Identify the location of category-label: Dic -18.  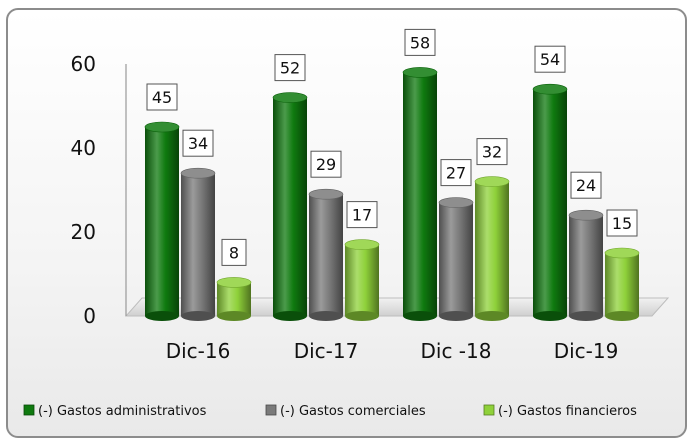
(456, 351).